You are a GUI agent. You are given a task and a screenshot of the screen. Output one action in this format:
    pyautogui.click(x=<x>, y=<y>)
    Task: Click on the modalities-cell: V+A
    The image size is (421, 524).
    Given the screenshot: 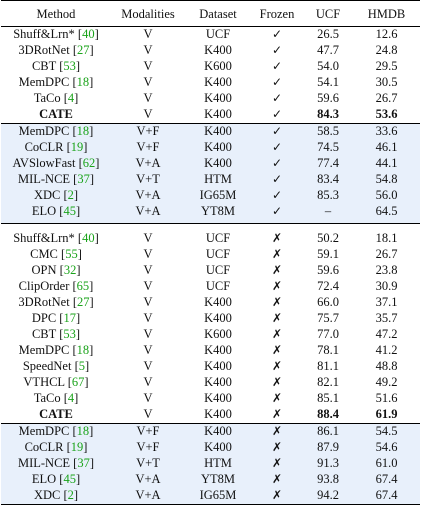 What is the action you would take?
    pyautogui.click(x=148, y=214)
    